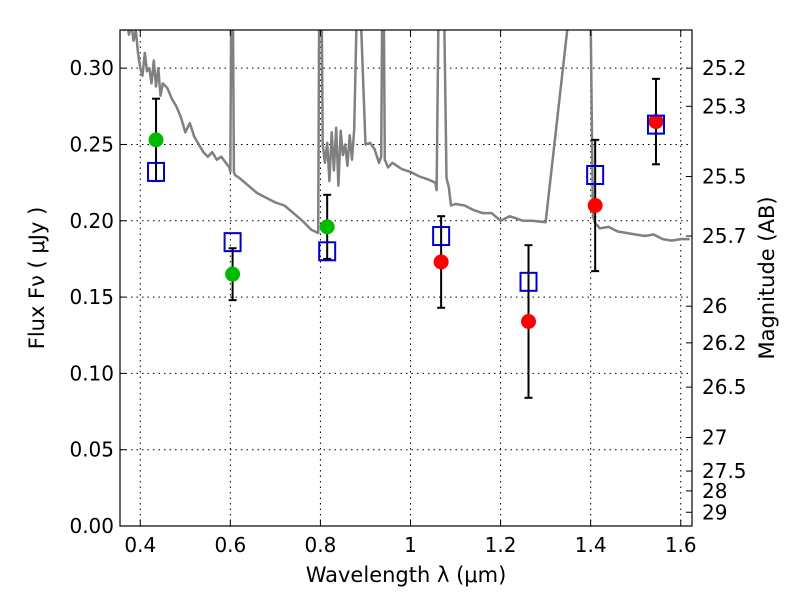 Image resolution: width=800 pixels, height=600 pixels. I want to click on y-tick-label: 0.15, so click(91, 297).